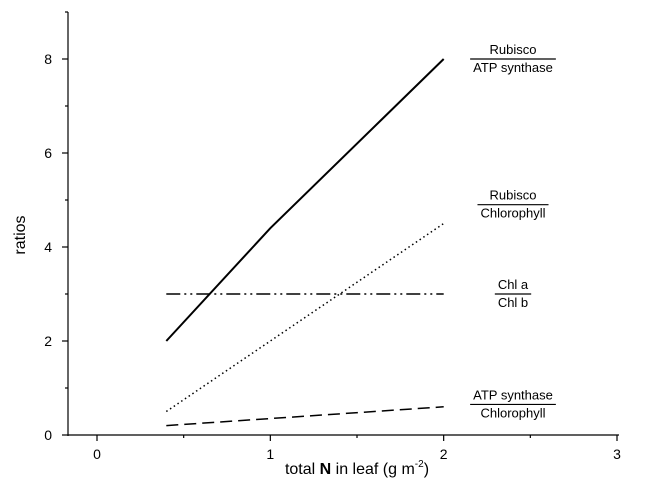 The width and height of the screenshot is (656, 480). Describe the element at coordinates (444, 454) in the screenshot. I see `x-tick-label: 2` at that location.